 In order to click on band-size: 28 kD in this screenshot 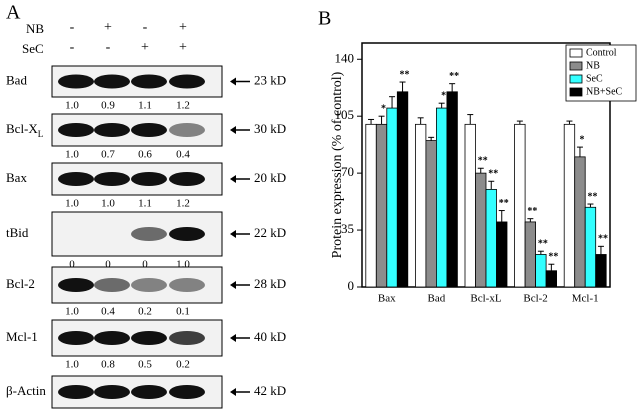, I will do `click(270, 283)`.